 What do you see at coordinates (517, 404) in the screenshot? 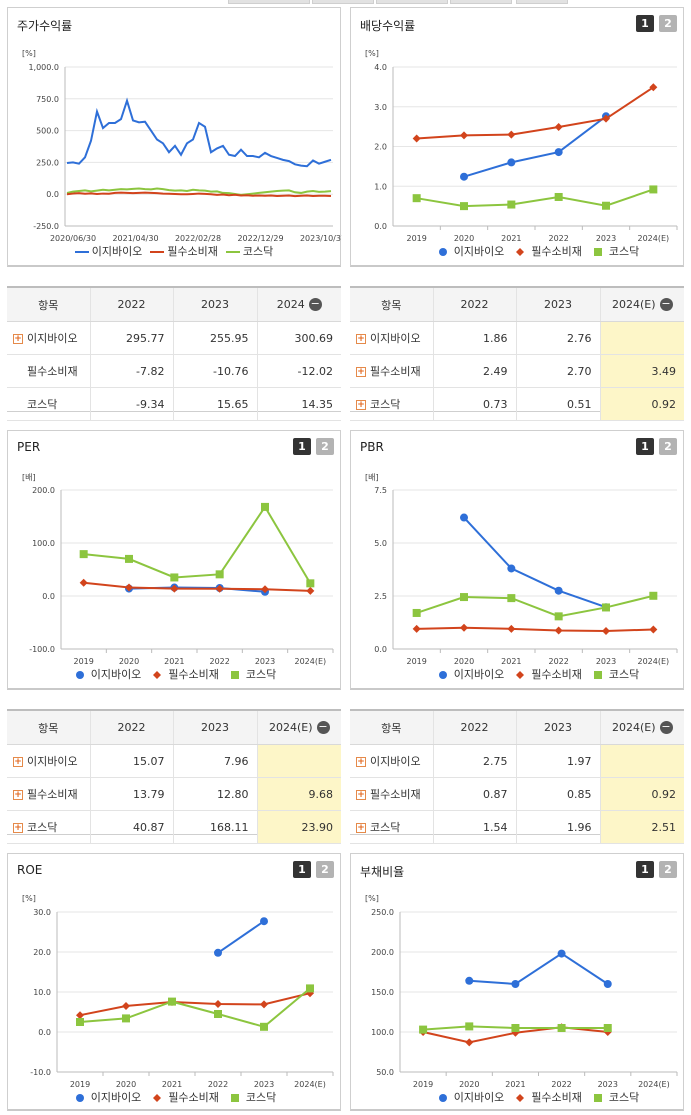
I see `table-row: + 코스닥 0.73 0.51 0.92` at bounding box center [517, 404].